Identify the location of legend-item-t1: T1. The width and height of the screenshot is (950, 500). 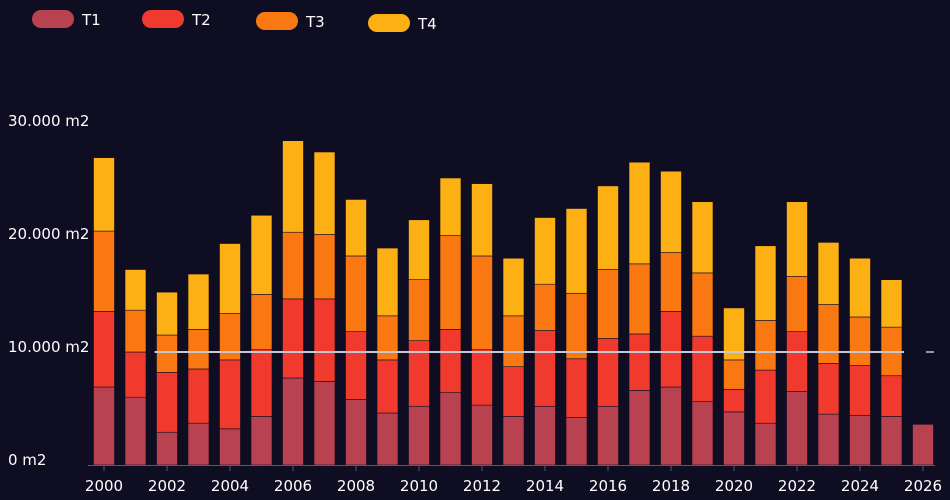
(66, 19).